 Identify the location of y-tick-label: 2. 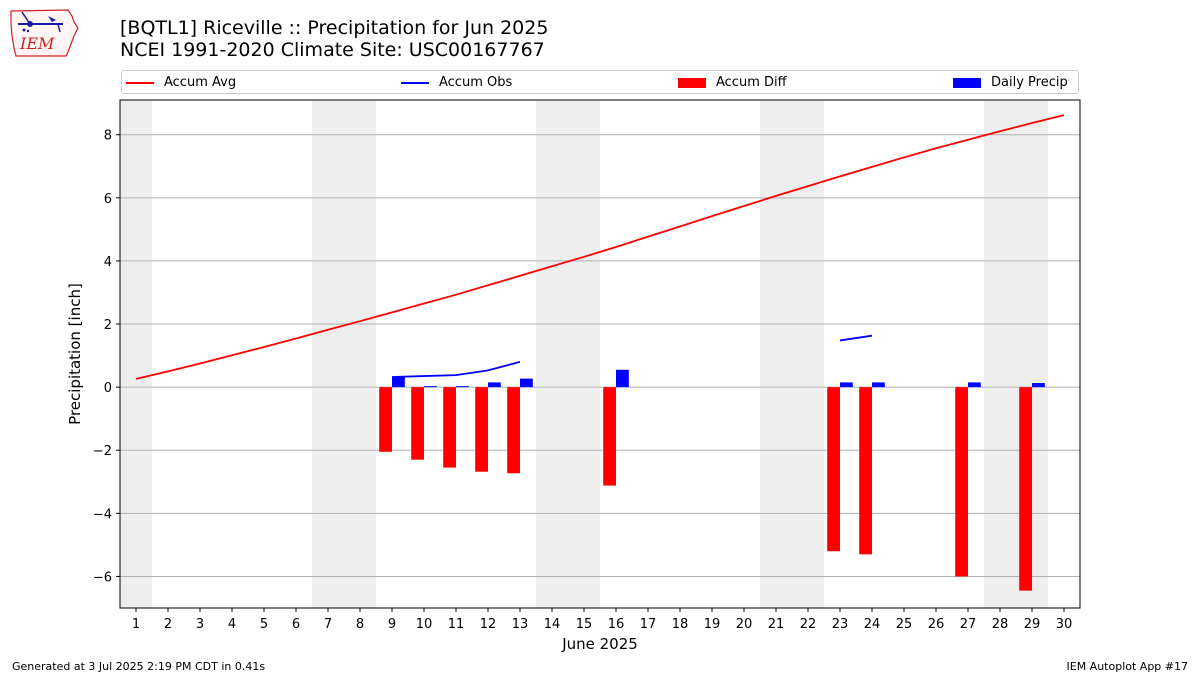
(108, 325).